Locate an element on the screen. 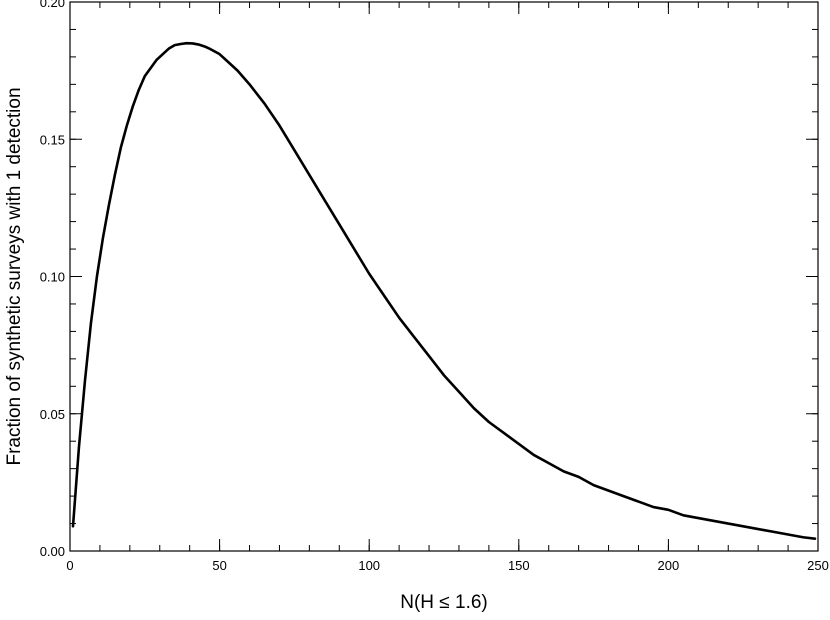 This screenshot has height=620, width=830. x-tick-label: 50 is located at coordinates (219, 565).